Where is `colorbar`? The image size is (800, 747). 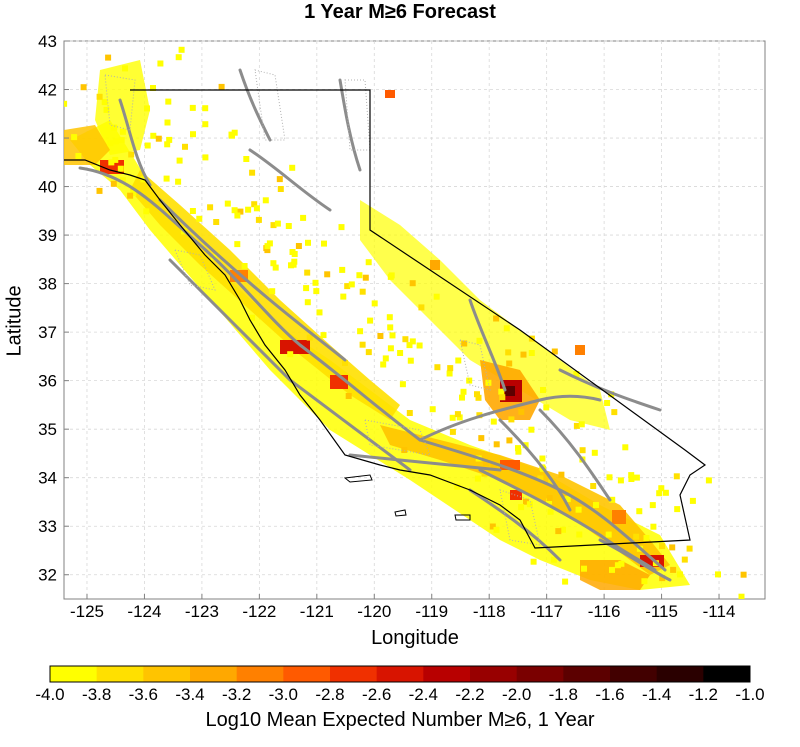
colorbar is located at coordinates (400, 674).